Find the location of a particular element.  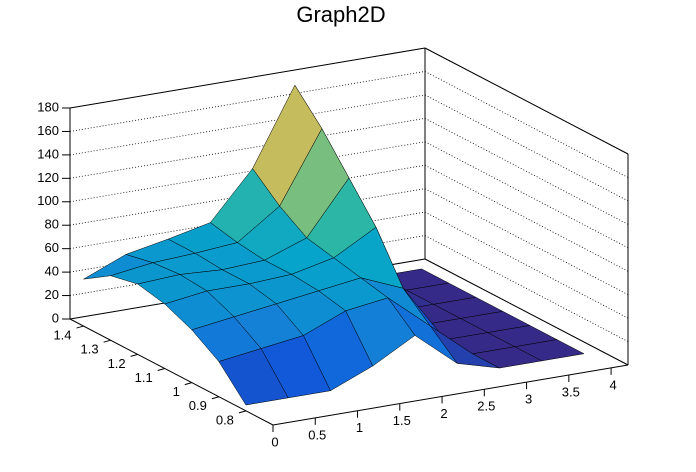

z-tick-label: 0 is located at coordinates (55, 317).